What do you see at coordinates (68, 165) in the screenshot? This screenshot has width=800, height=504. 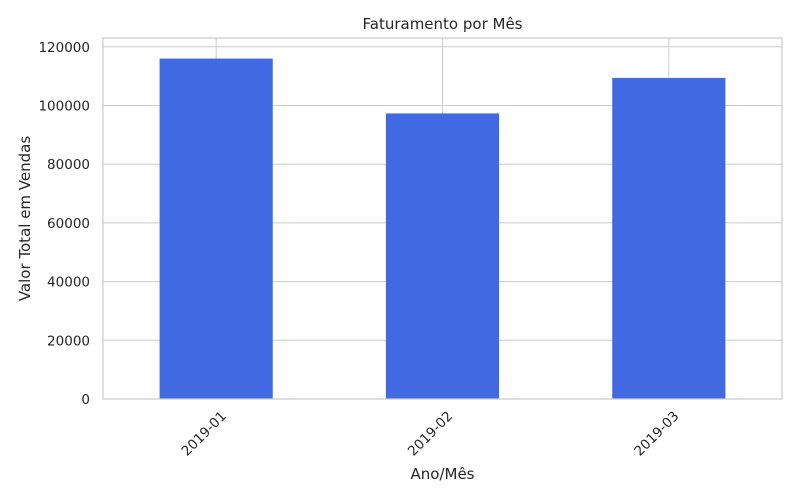 I see `y-tick-label: 80000` at bounding box center [68, 165].